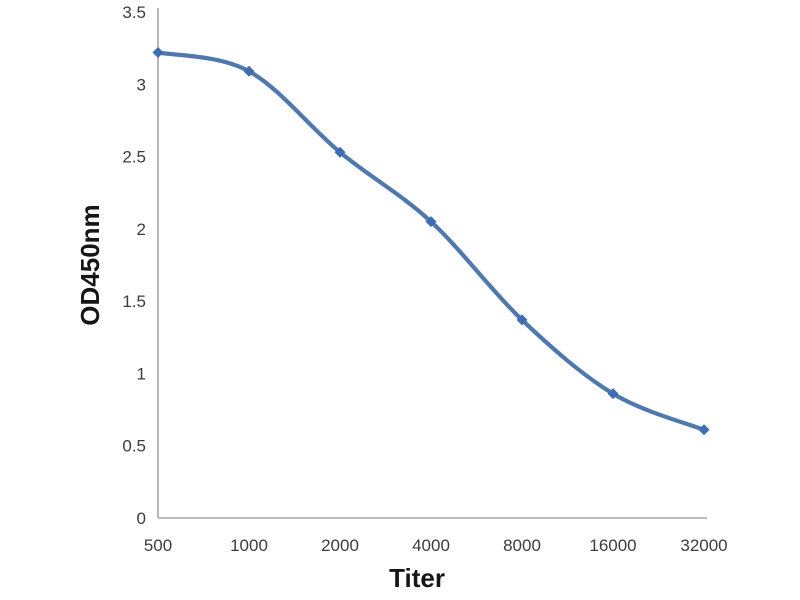 Image resolution: width=800 pixels, height=600 pixels. What do you see at coordinates (90, 265) in the screenshot?
I see `y-axis-title: OD450nm` at bounding box center [90, 265].